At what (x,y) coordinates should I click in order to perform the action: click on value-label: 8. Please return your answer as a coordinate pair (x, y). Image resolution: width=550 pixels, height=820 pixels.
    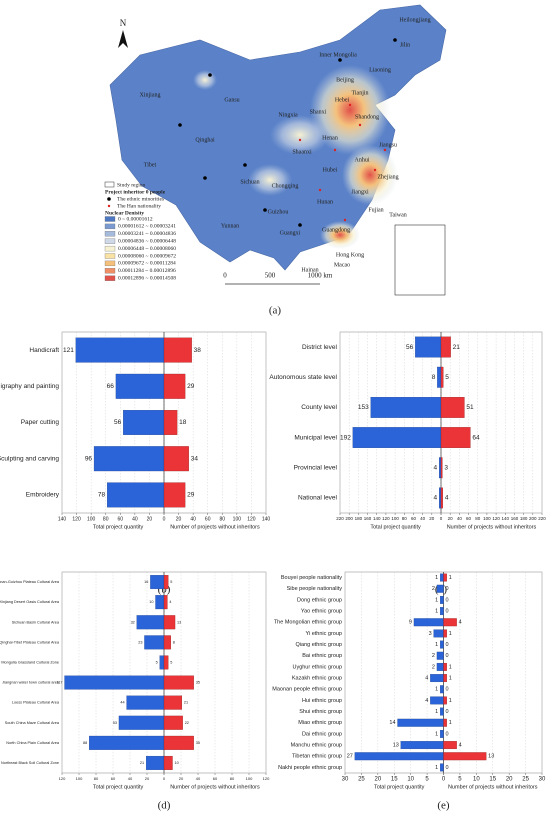
    Looking at the image, I should click on (434, 377).